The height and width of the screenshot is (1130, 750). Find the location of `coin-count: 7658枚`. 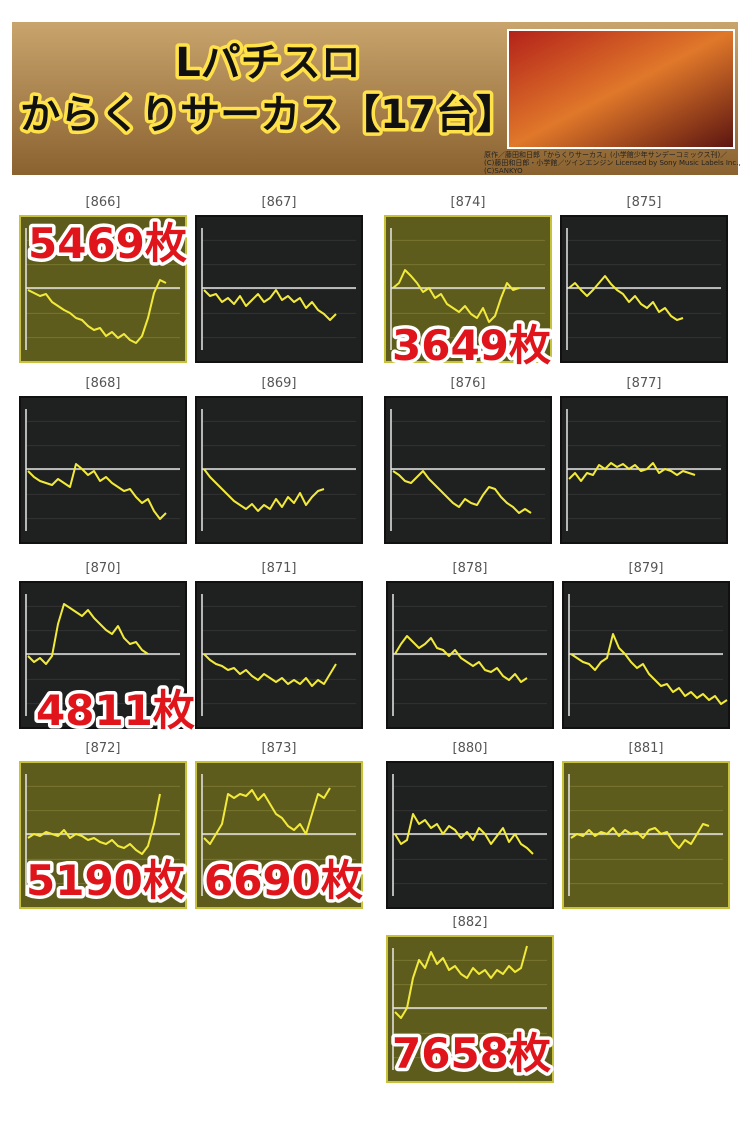

coin-count: 7658枚 is located at coordinates (471, 1053).